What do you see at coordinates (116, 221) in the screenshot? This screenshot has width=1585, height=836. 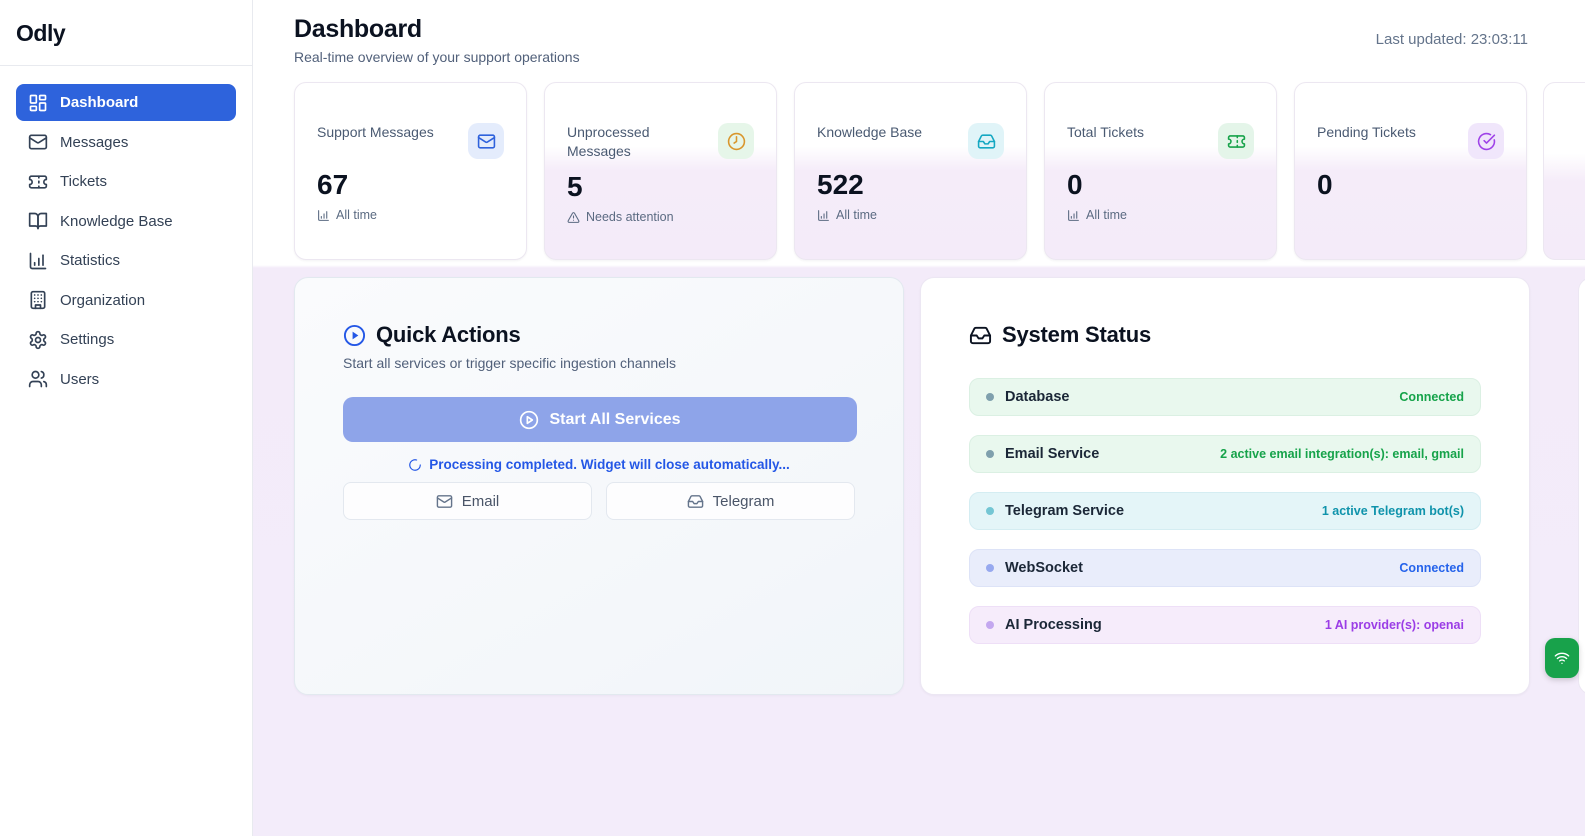 I see `sidebar-item-label: Knowledge Base` at bounding box center [116, 221].